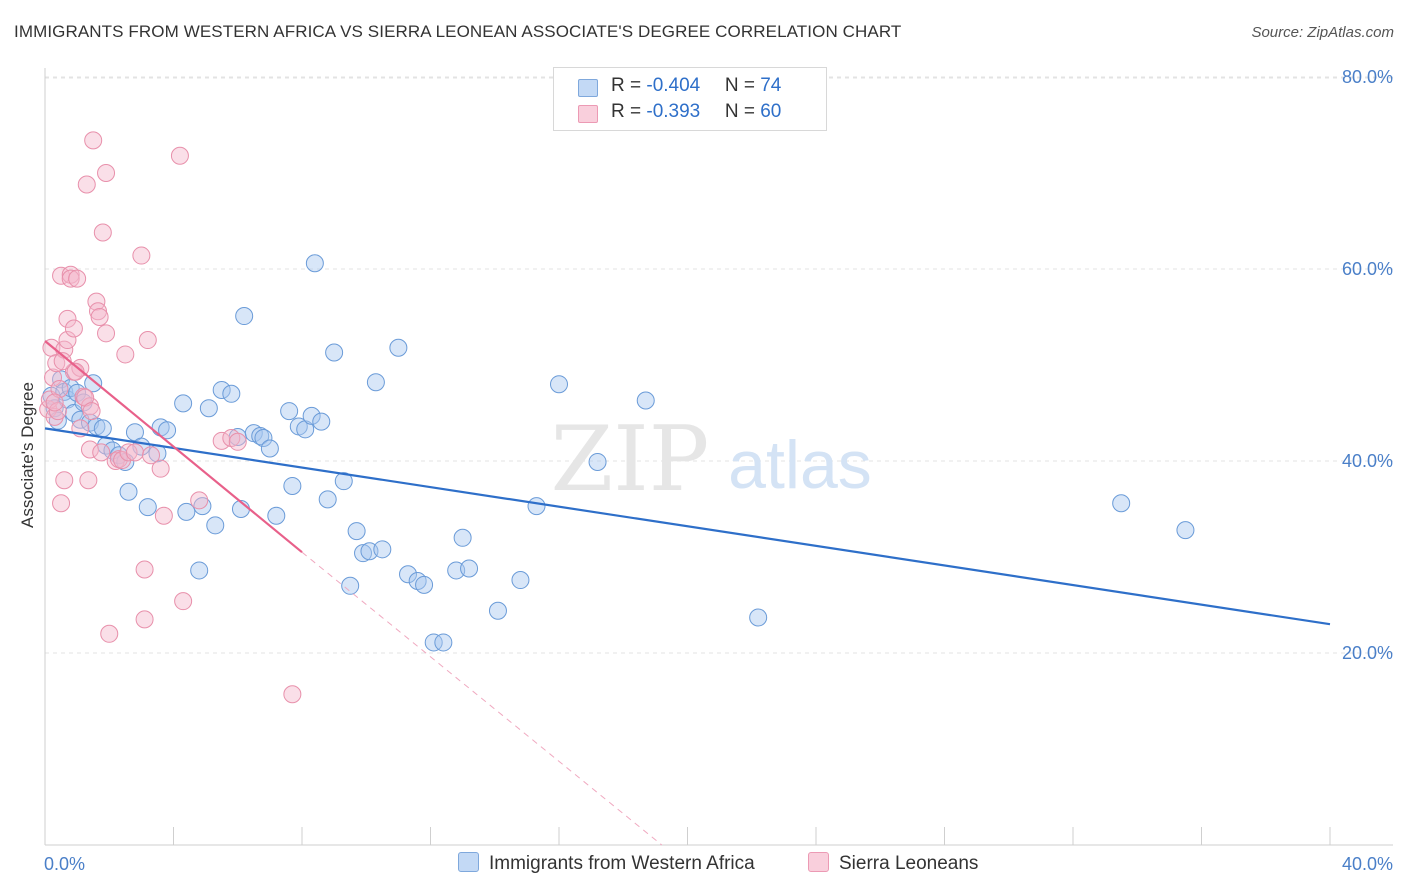 The width and height of the screenshot is (1406, 892). What do you see at coordinates (909, 863) in the screenshot?
I see `legend-label-sierra-leone: Sierra Leoneans` at bounding box center [909, 863].